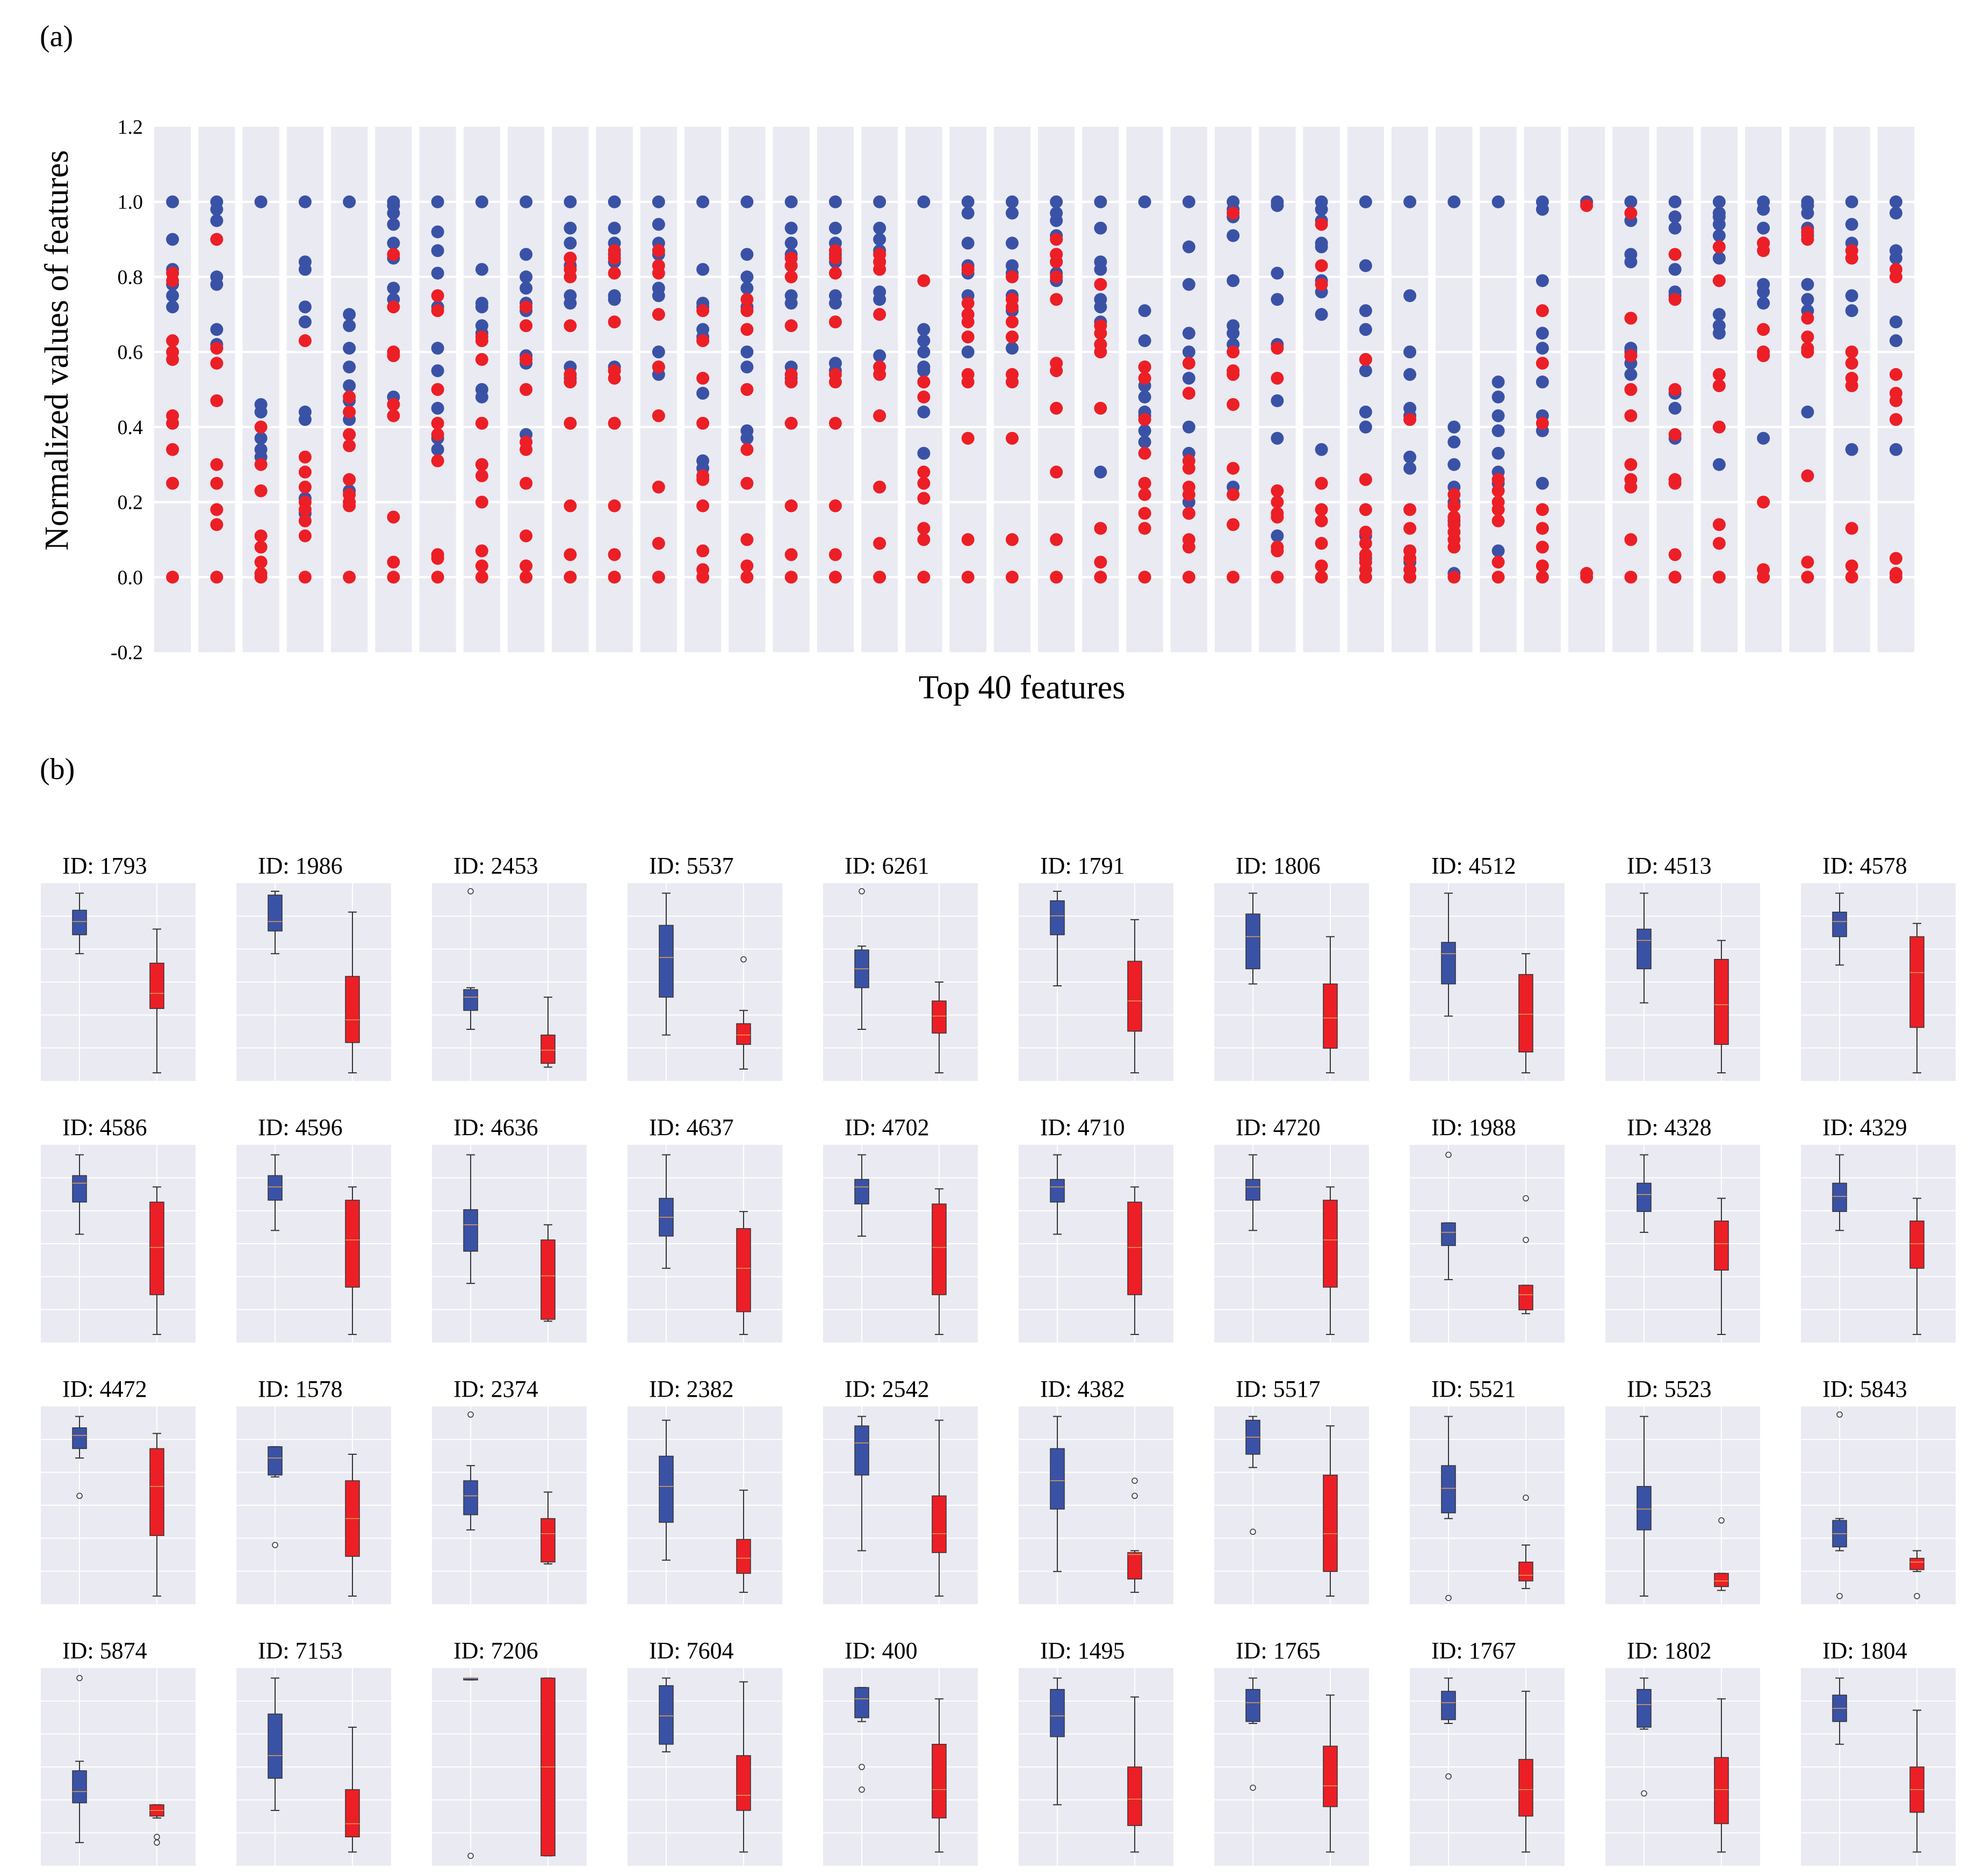 The image size is (1975, 1876). I want to click on y-tick-label: 0.4, so click(130, 427).